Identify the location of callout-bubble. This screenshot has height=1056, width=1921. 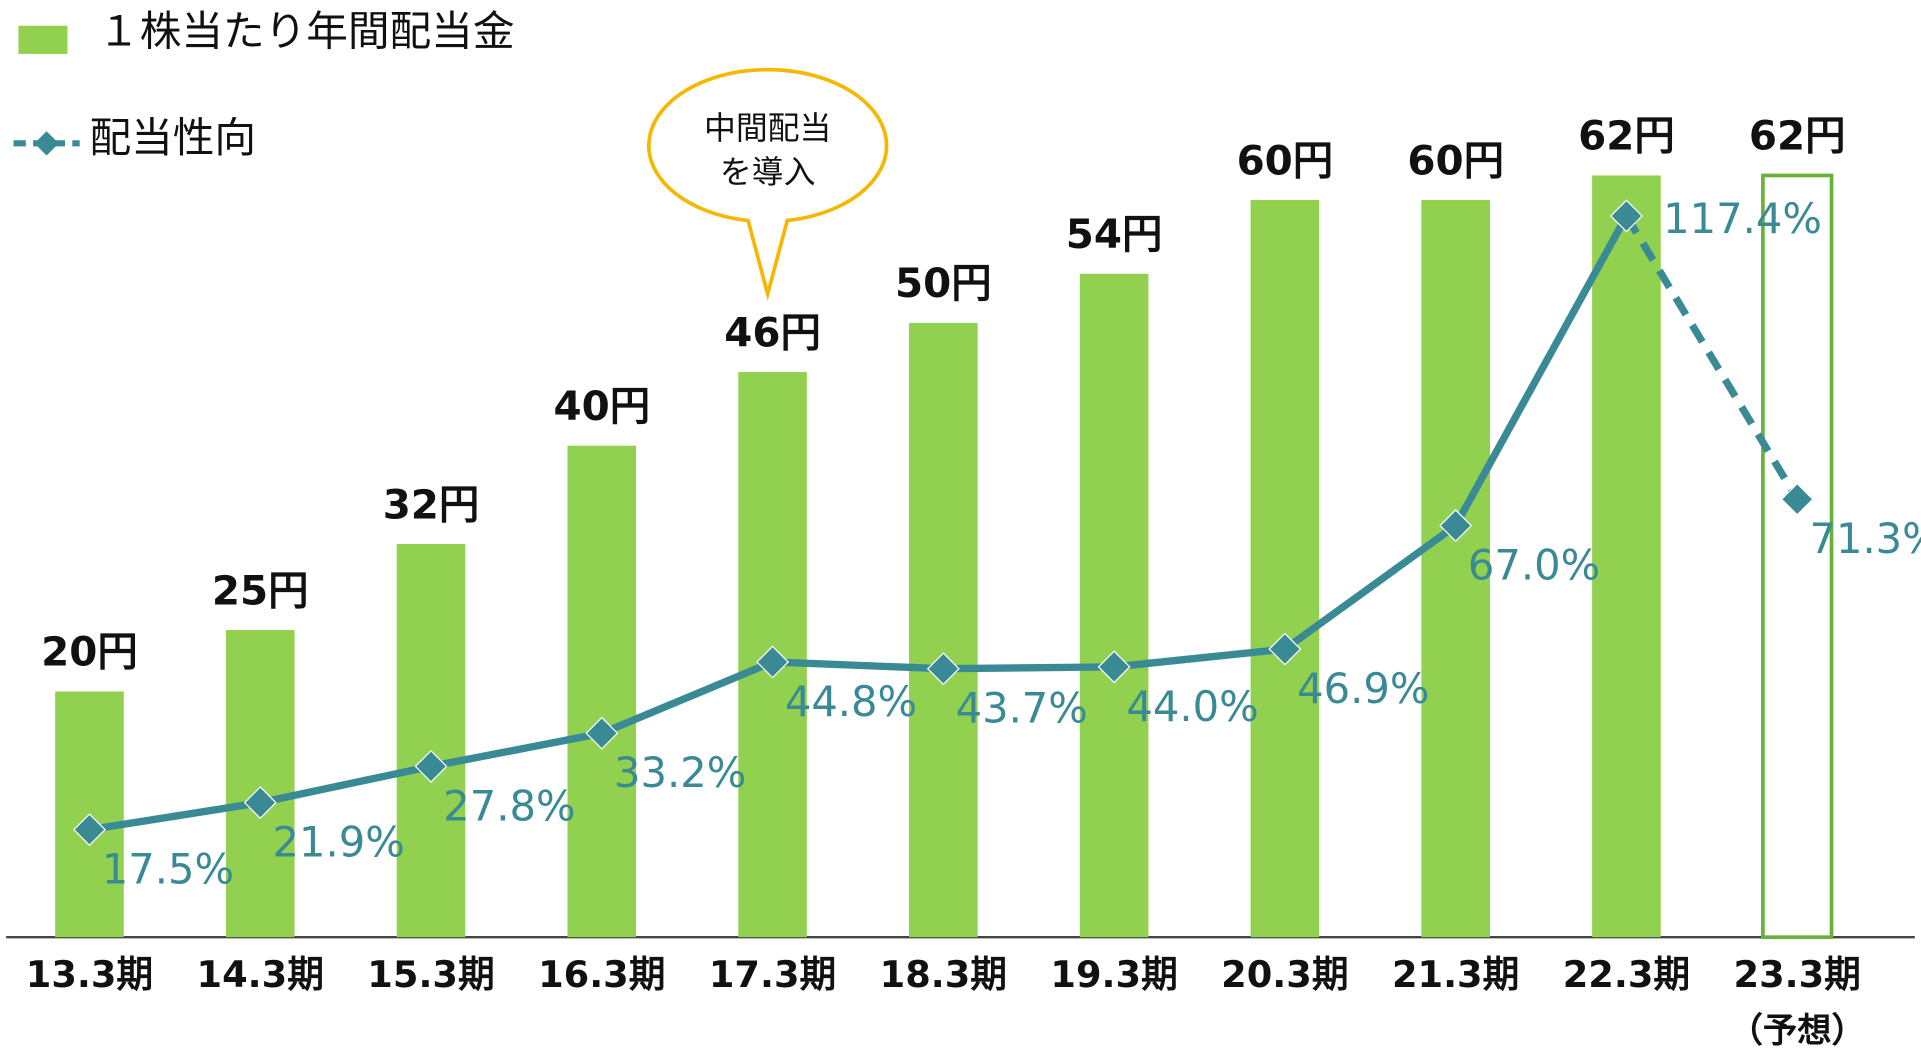
(768, 184).